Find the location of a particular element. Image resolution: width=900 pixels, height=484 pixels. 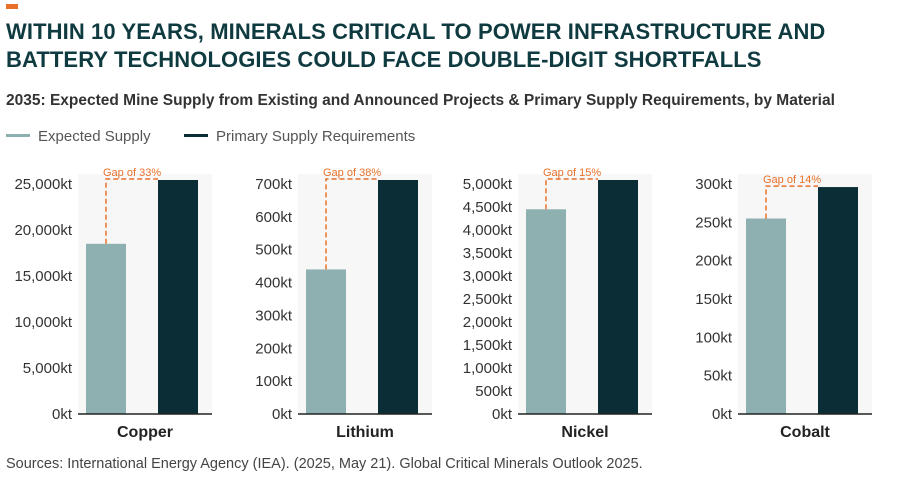

bar-primary-requirements-lithium is located at coordinates (398, 297).